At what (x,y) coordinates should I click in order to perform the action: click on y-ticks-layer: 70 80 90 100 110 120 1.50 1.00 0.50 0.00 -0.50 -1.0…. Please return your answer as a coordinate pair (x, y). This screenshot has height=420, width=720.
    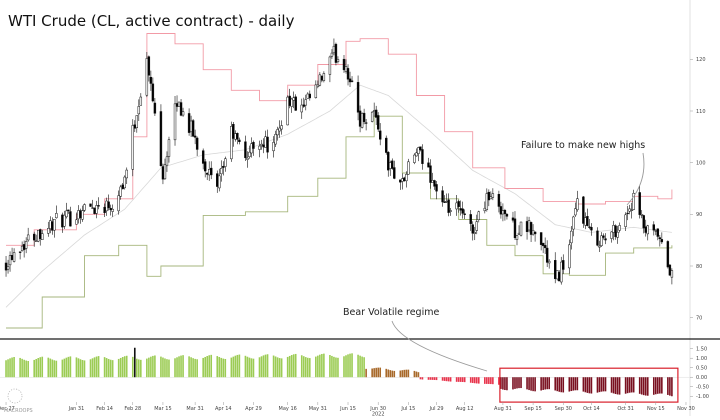
    Looking at the image, I should click on (699, 228).